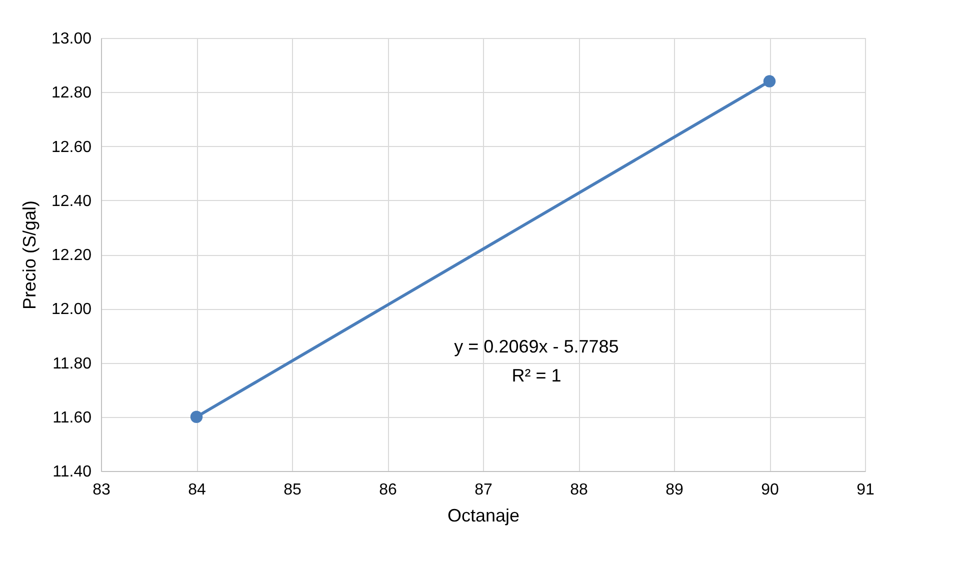  Describe the element at coordinates (71, 93) in the screenshot. I see `y-tick-label: 12.80` at that location.